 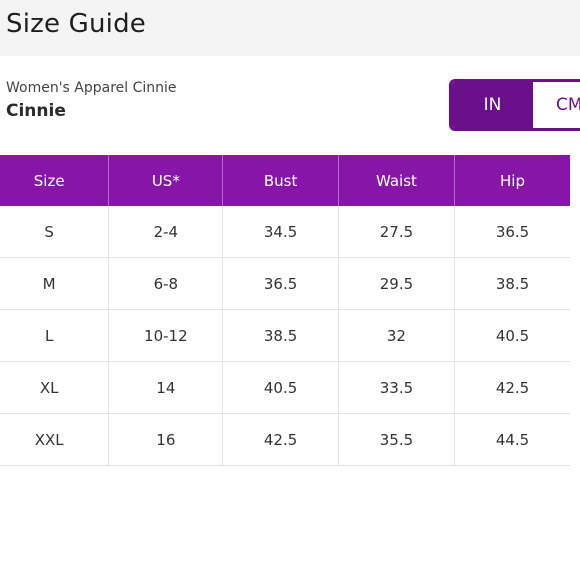 I want to click on cell-bust: 34.5, so click(x=280, y=232).